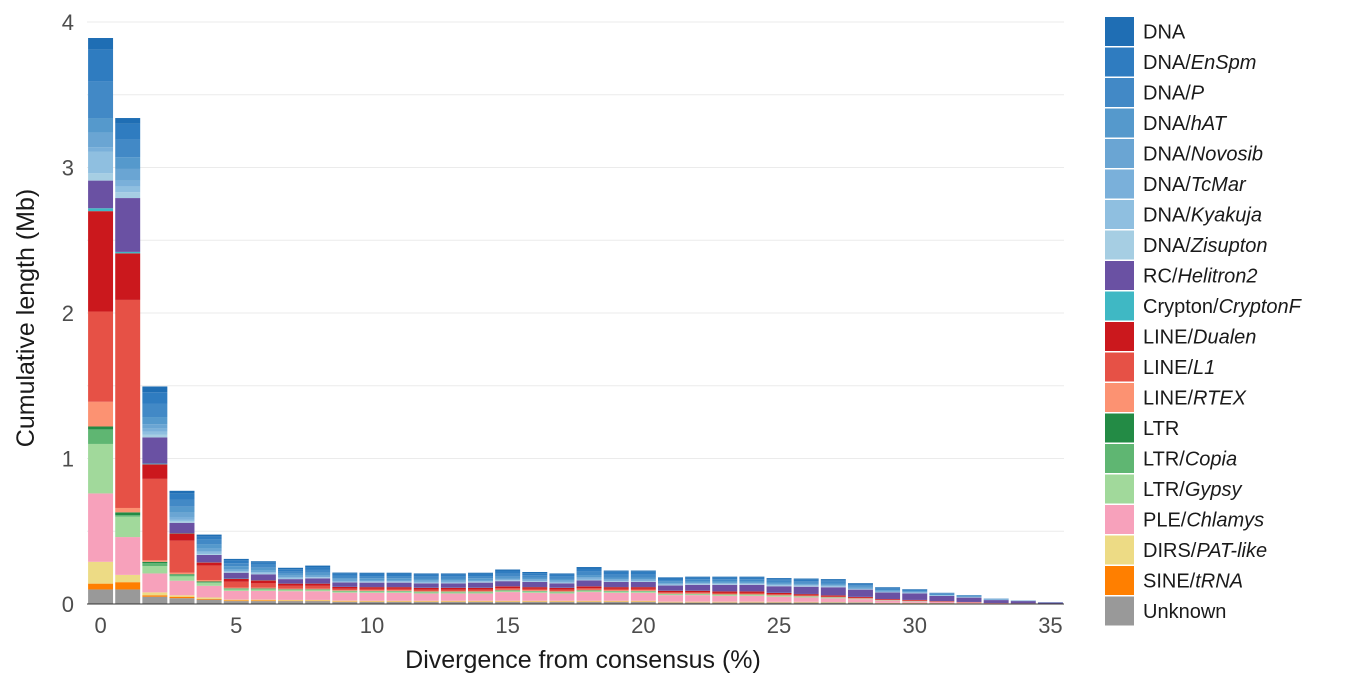  Describe the element at coordinates (1205, 551) in the screenshot. I see `legend-label: DIRS/PAT-like` at that location.